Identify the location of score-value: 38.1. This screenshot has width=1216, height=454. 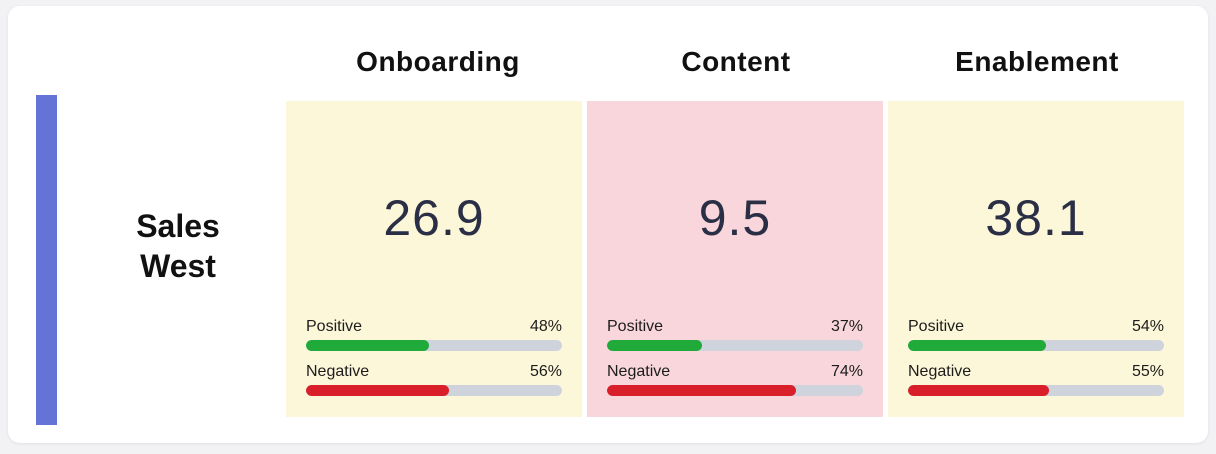
(1036, 218).